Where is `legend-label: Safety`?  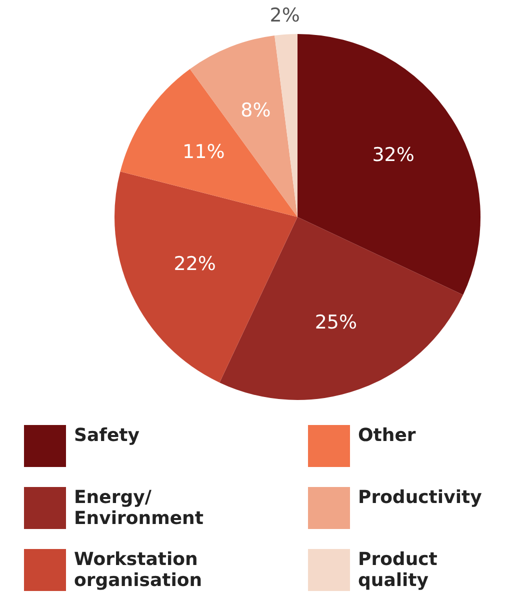 legend-label: Safety is located at coordinates (107, 435).